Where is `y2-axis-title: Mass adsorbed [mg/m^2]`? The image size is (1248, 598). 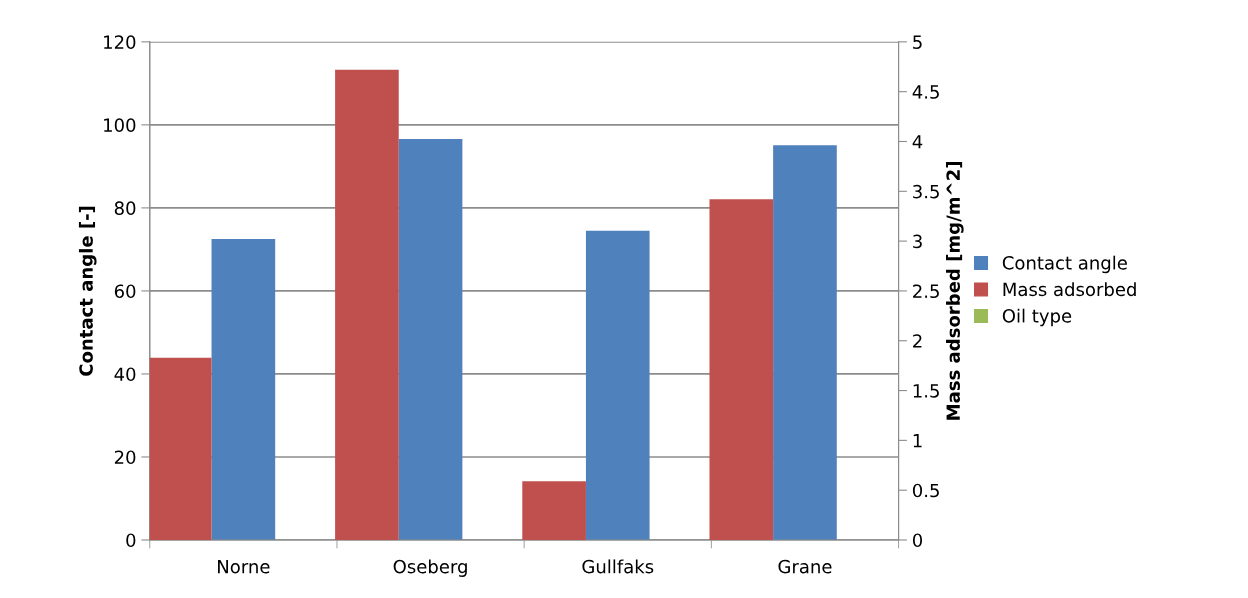
y2-axis-title: Mass adsorbed [mg/m^2] is located at coordinates (955, 291).